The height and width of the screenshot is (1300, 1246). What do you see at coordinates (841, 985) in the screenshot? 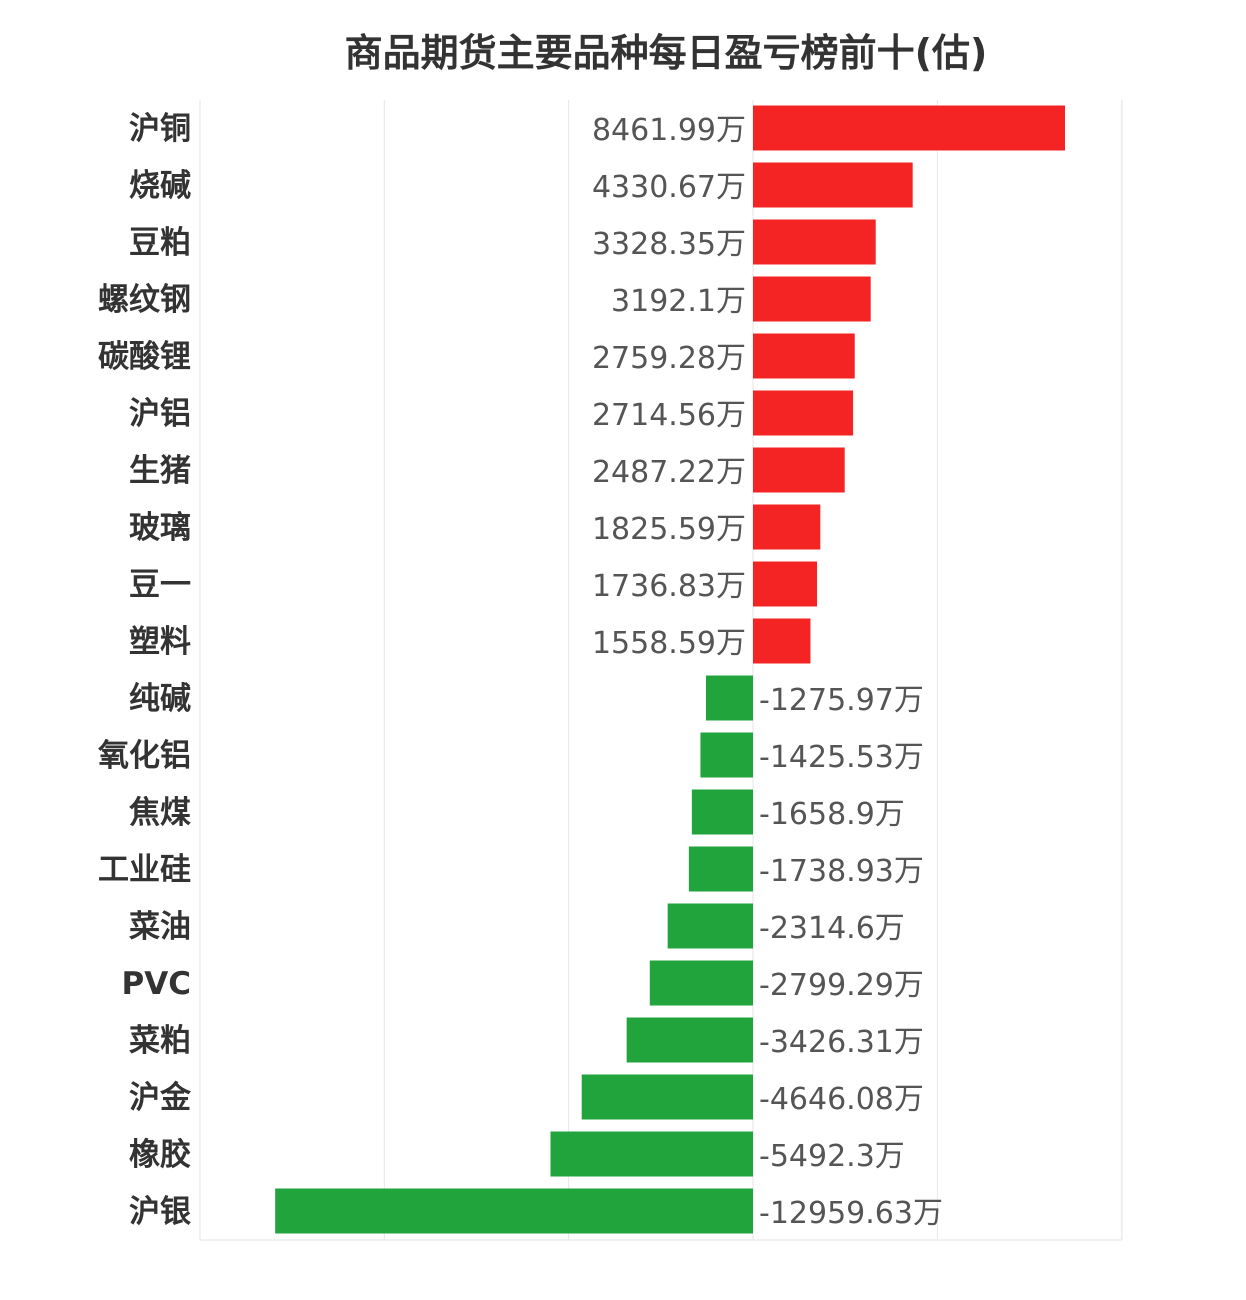
I see `value-label: -2799.29万` at bounding box center [841, 985].